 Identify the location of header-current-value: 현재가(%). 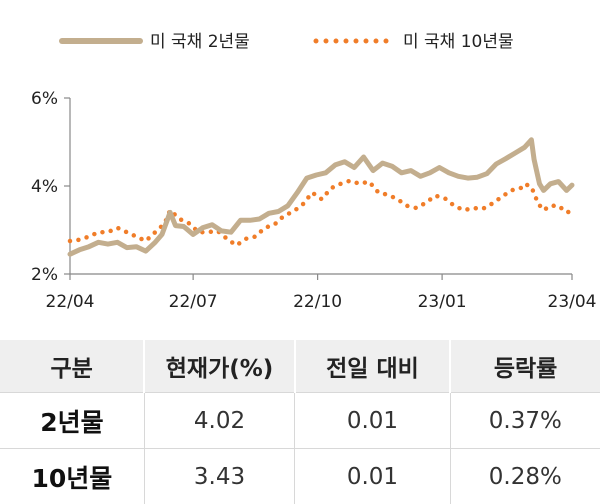
(220, 366).